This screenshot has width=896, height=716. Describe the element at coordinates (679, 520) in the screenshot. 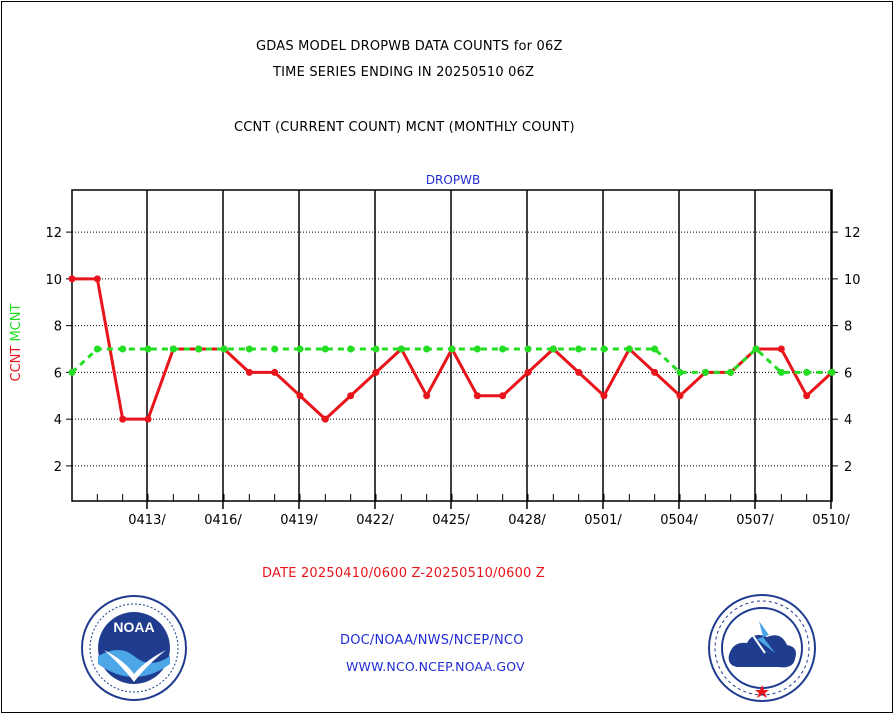

I see `x-tick-label: 0504/` at that location.